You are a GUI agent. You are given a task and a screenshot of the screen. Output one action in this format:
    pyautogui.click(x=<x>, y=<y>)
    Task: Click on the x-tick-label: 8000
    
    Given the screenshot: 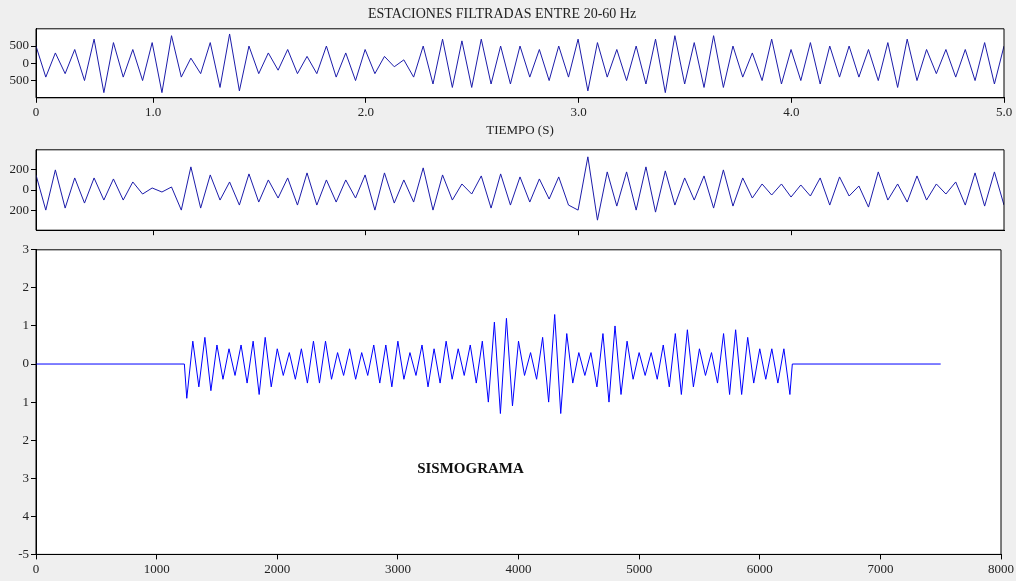 What is the action you would take?
    pyautogui.click(x=1001, y=568)
    